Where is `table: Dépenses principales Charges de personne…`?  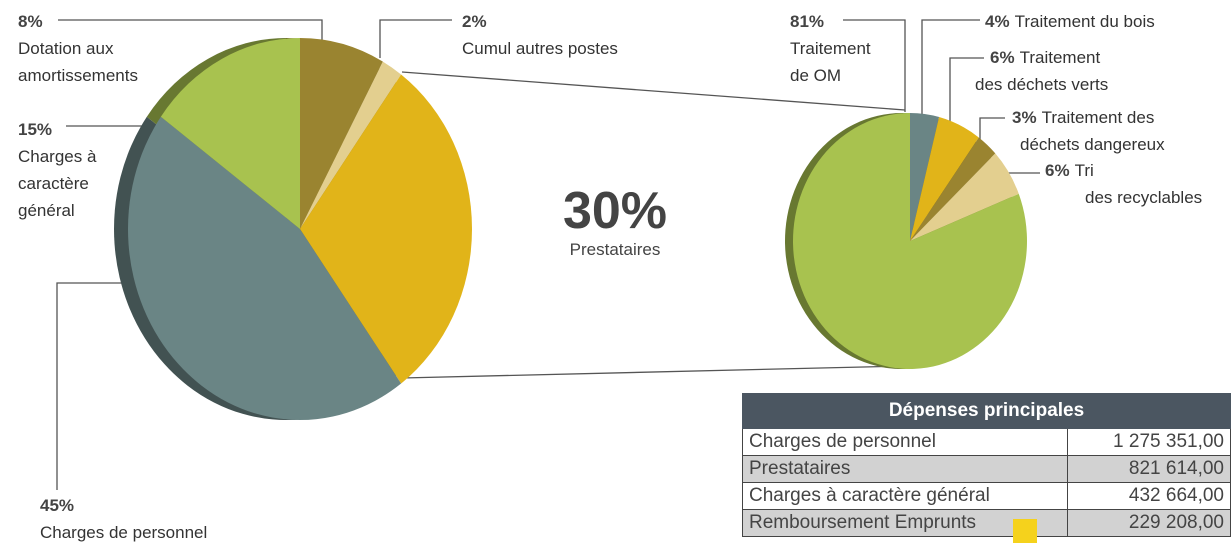
table: Dépenses principales Charges de personne… is located at coordinates (986, 465).